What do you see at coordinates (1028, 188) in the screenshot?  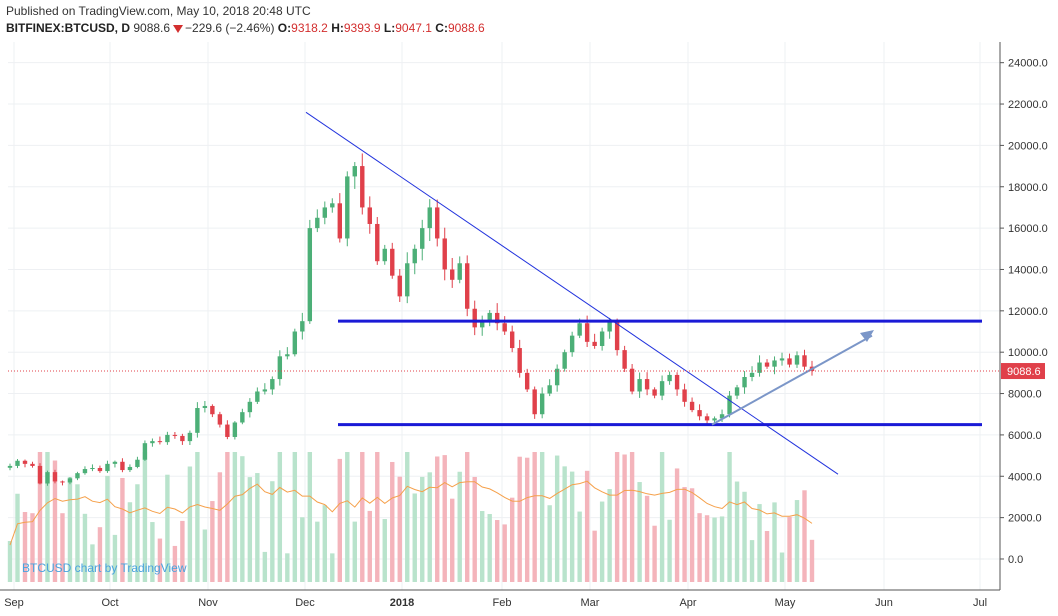 I see `y-tick-label: 18000.0` at bounding box center [1028, 188].